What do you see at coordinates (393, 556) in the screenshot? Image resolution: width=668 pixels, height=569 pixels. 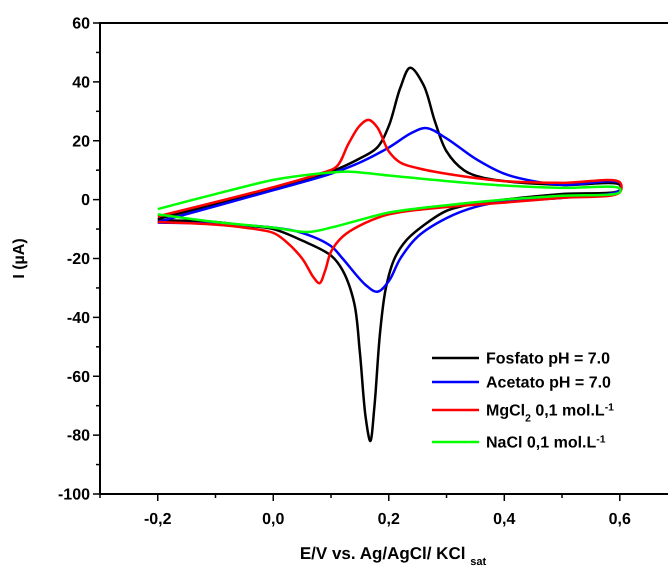 I see `x-axis-title: E/V vs. Ag/AgCl/ KCl $_{sat}$` at bounding box center [393, 556].